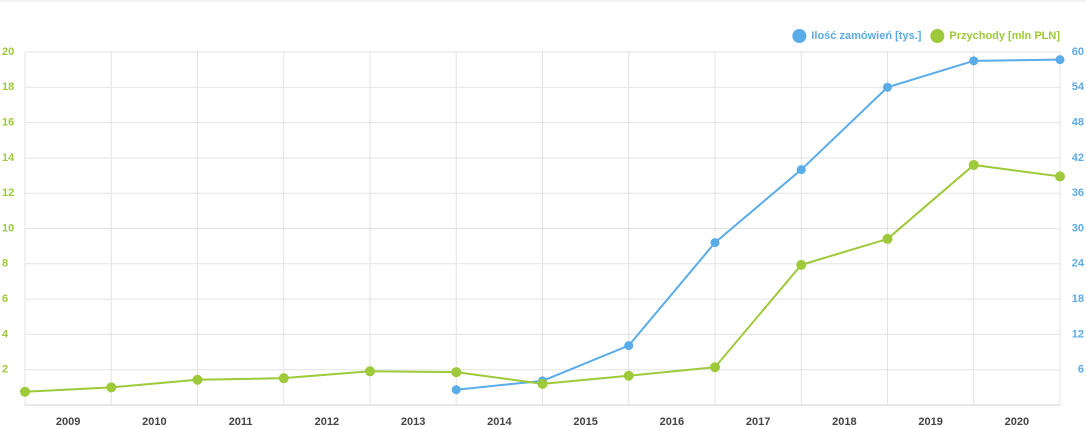  Describe the element at coordinates (413, 422) in the screenshot. I see `x-tick-label: 2013` at that location.